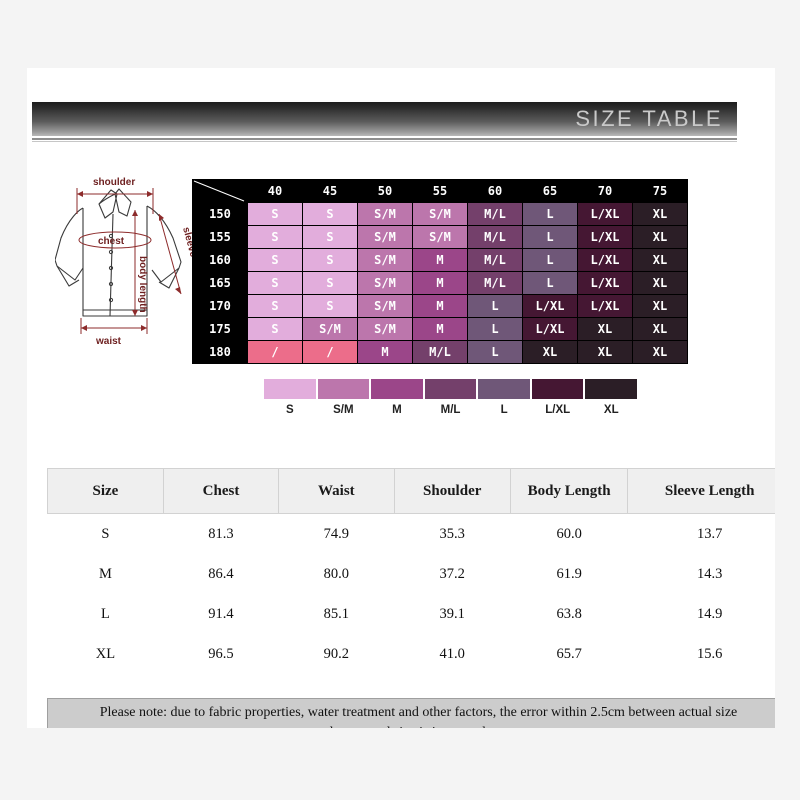  What do you see at coordinates (336, 614) in the screenshot?
I see `table-cell: 85.1` at bounding box center [336, 614].